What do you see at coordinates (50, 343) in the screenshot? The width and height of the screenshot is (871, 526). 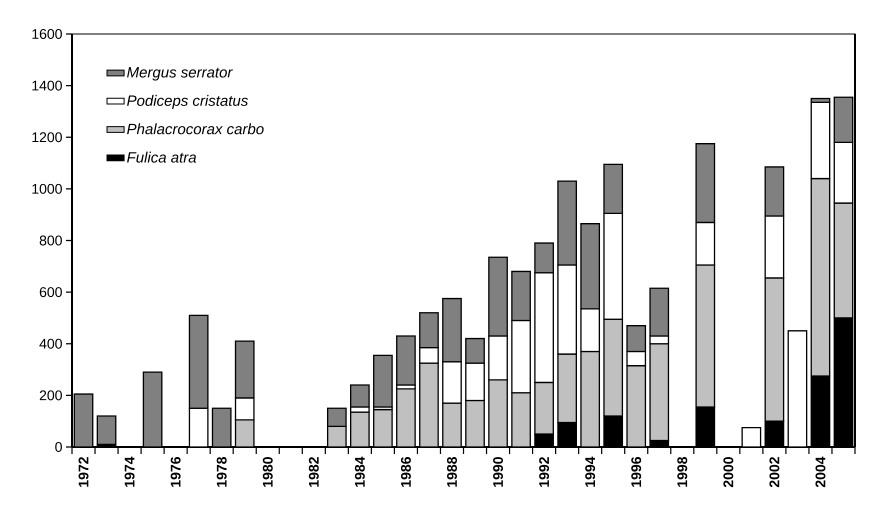 I see `y-tick-label: 400` at bounding box center [50, 343].